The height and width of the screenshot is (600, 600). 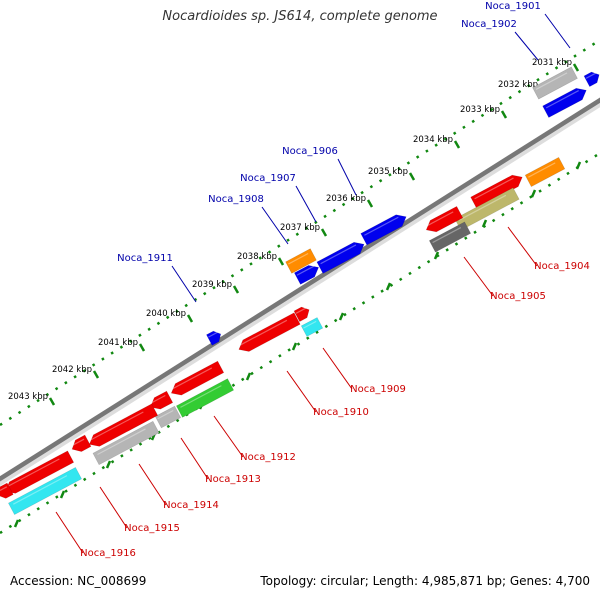 I want to click on gene-blue-small, so click(x=306, y=275).